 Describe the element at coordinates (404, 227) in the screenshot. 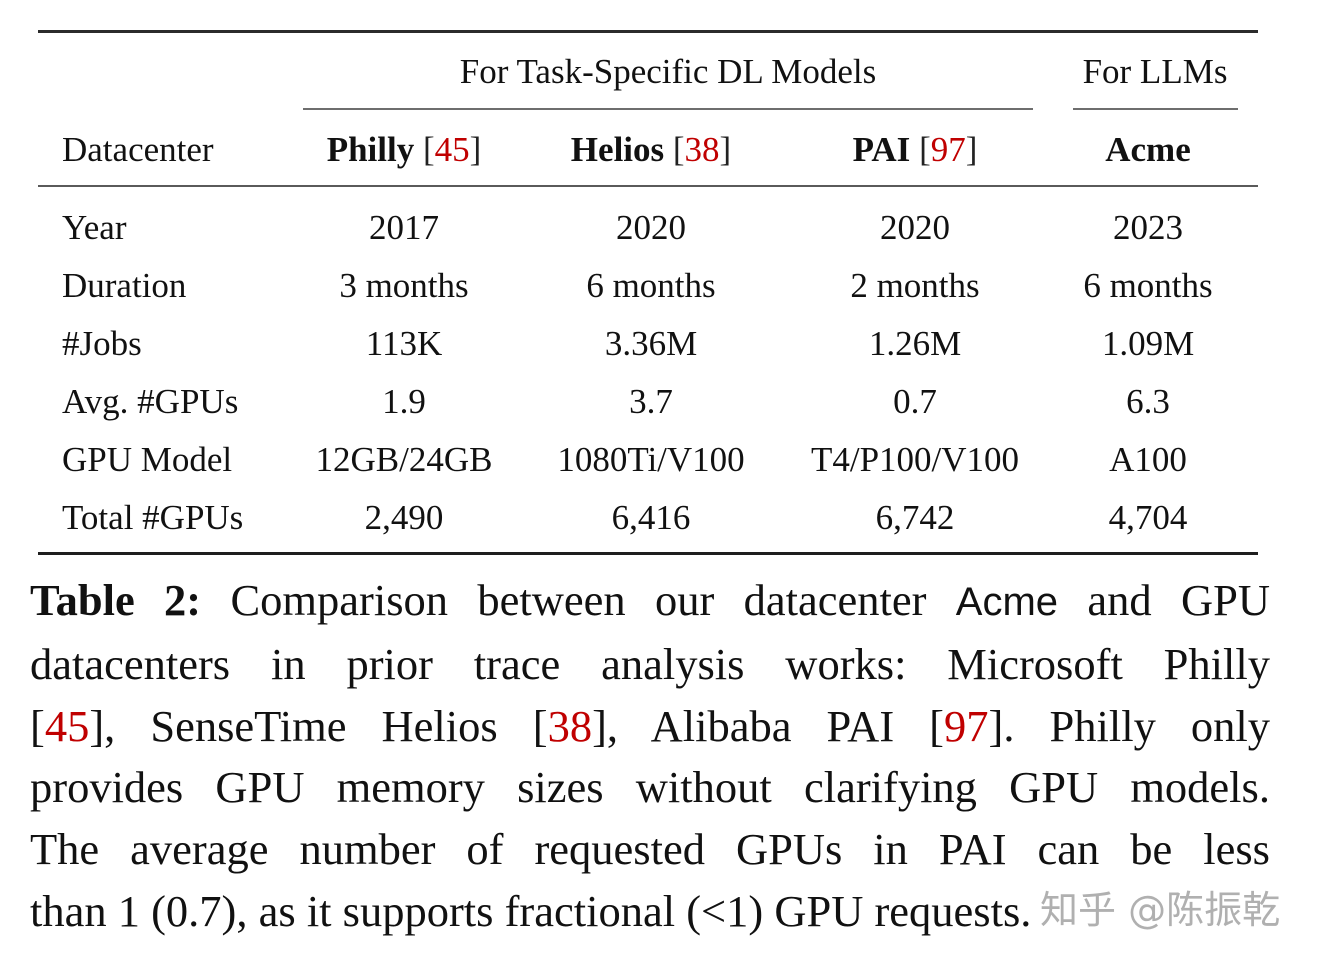

I see `table-cell: 2017` at that location.